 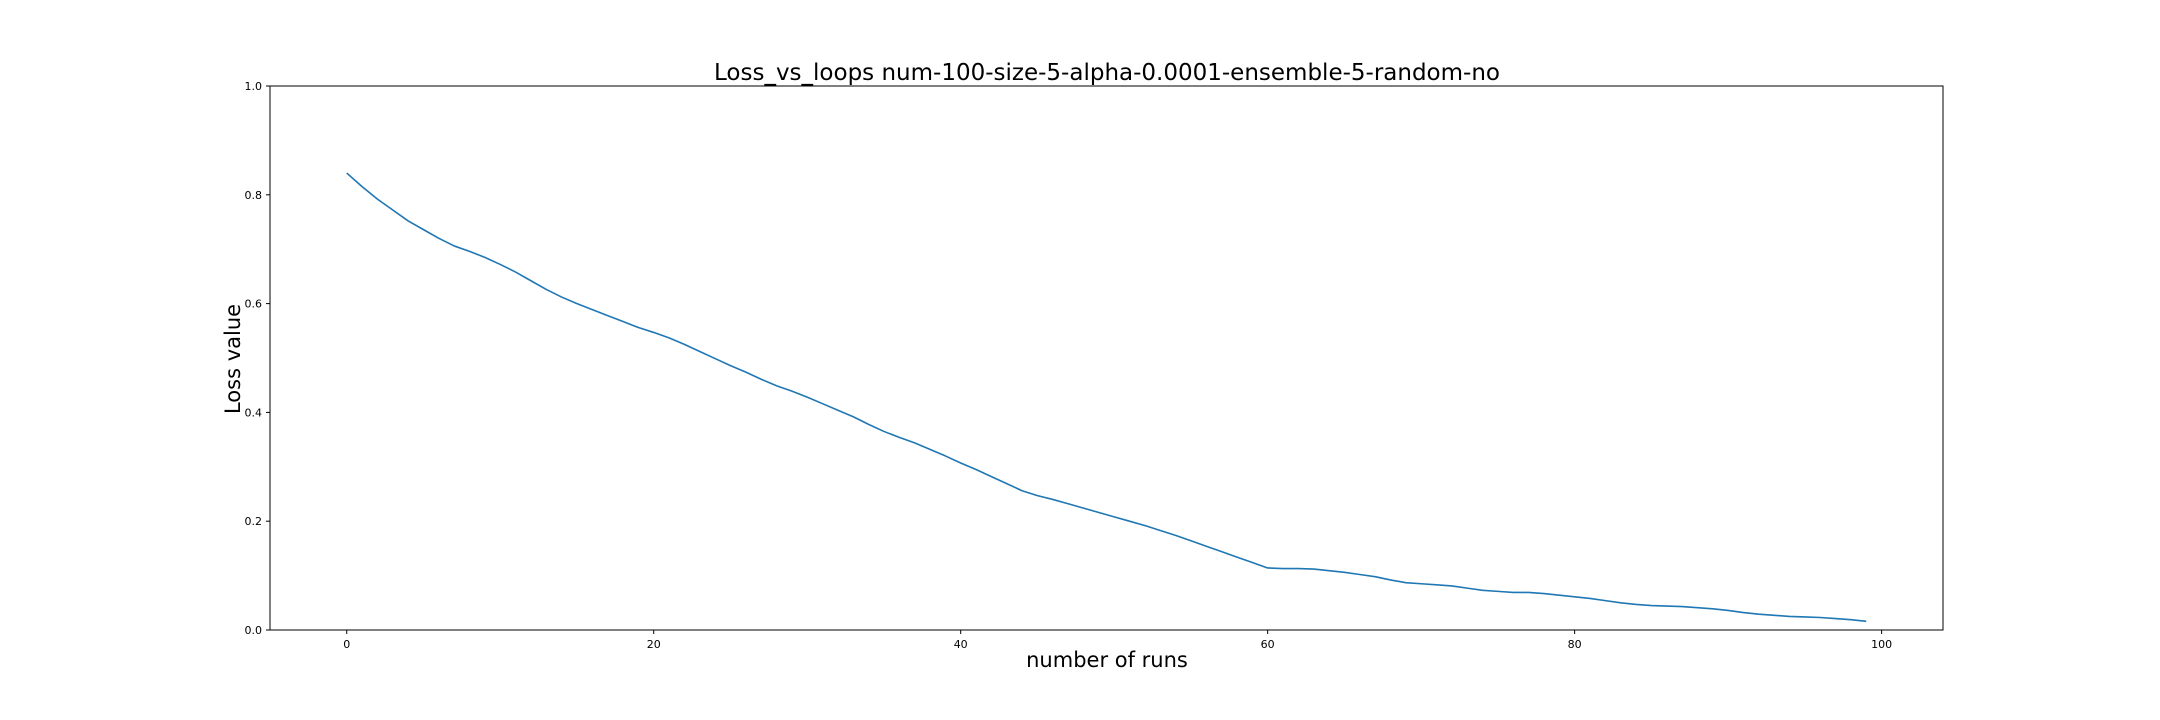 What do you see at coordinates (254, 630) in the screenshot?
I see `y-tick-label: 0.0` at bounding box center [254, 630].